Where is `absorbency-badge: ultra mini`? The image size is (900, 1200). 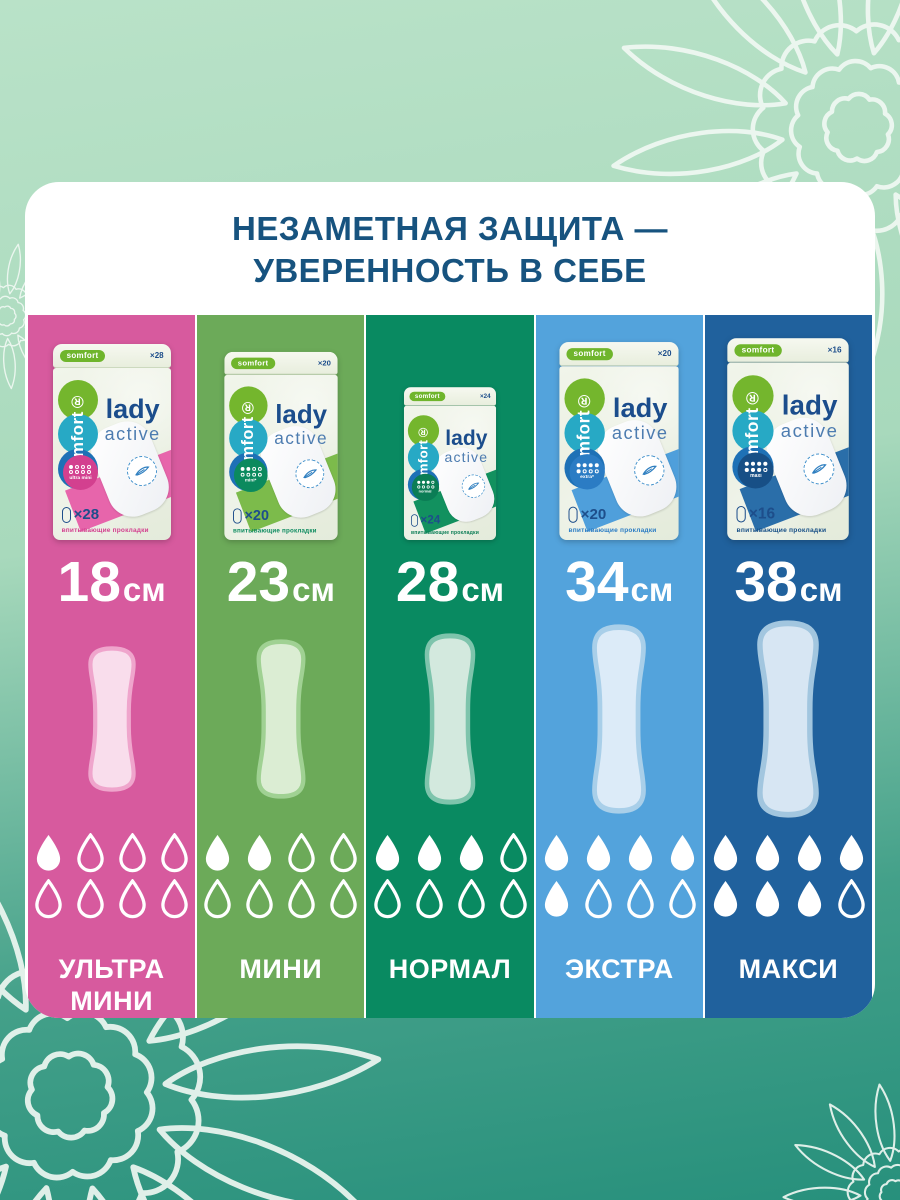 absorbency-badge: ultra mini is located at coordinates (80, 473).